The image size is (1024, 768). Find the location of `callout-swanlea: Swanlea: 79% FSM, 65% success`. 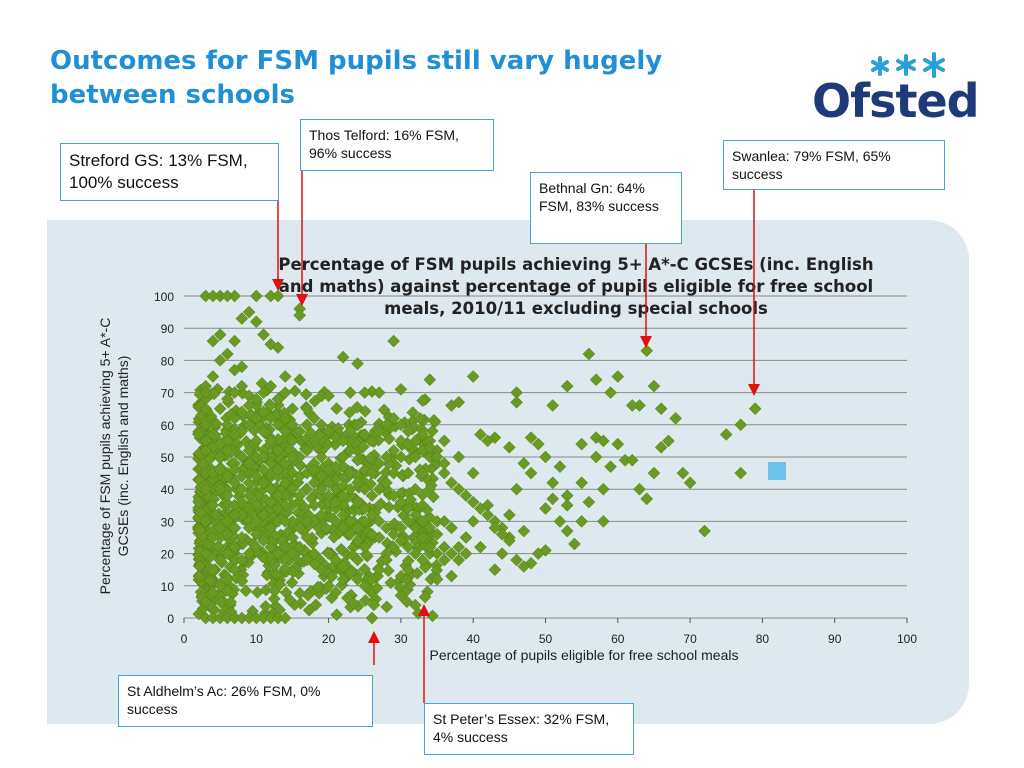

callout-swanlea: Swanlea: 79% FSM, 65% success is located at coordinates (834, 165).